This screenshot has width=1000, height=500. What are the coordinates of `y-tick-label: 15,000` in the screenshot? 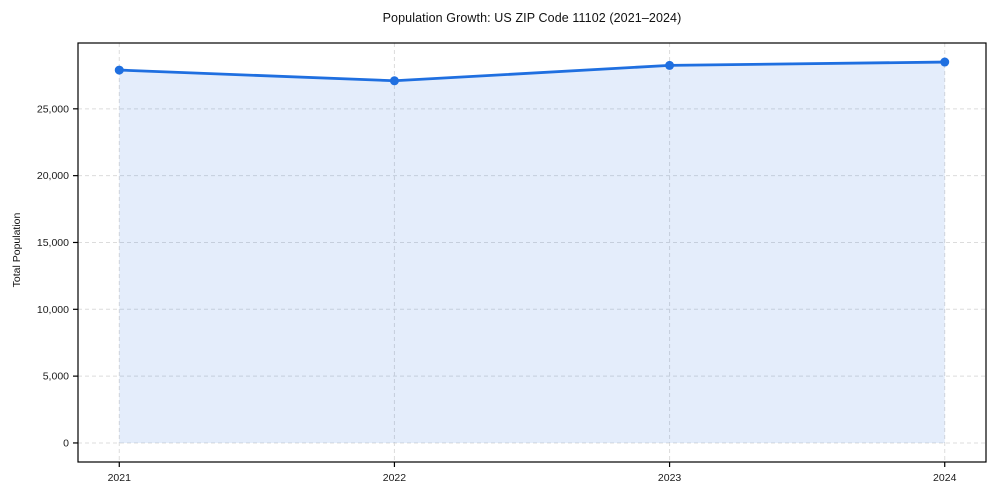 It's located at (53, 243).